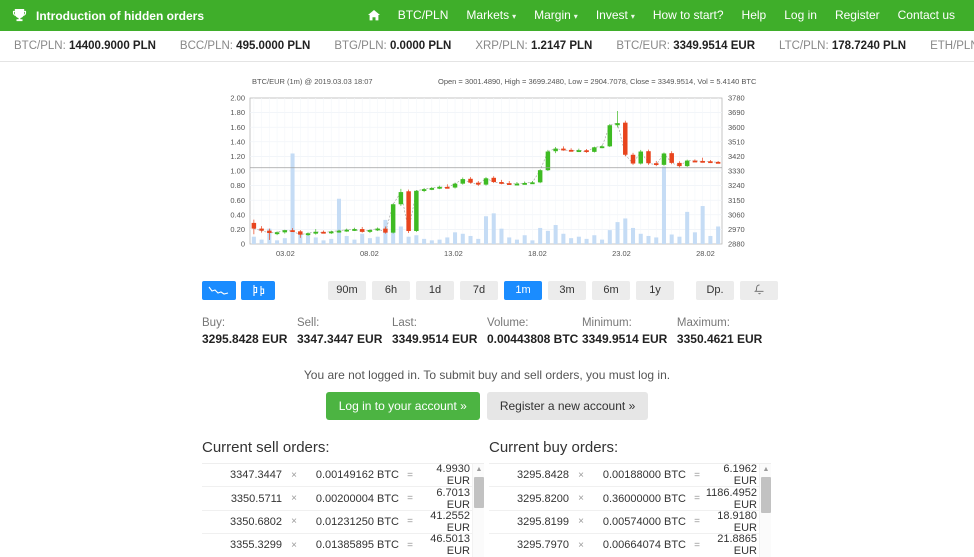 The image size is (974, 557). I want to click on order-amount: 0.00188000 BTC, so click(644, 475).